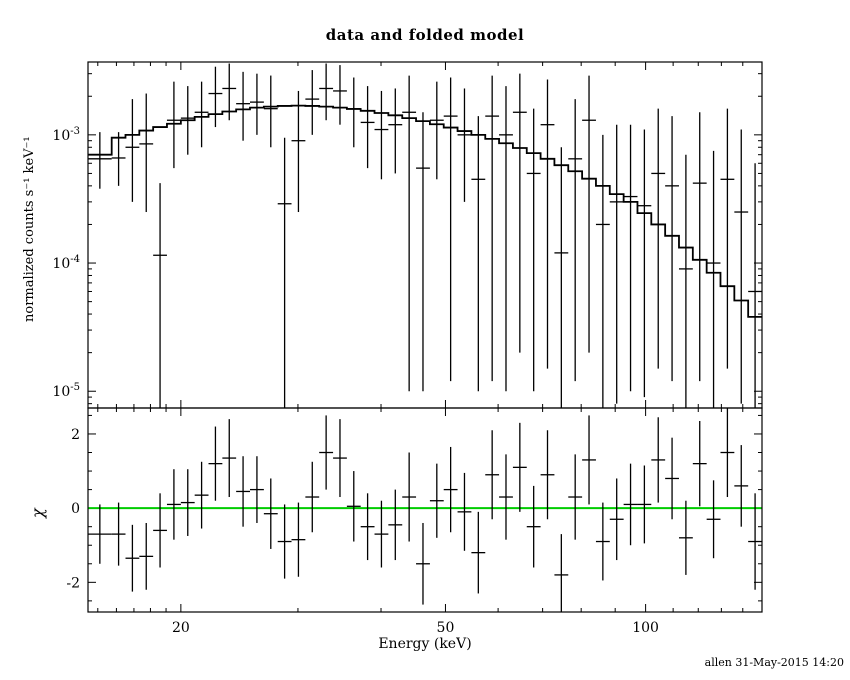 The width and height of the screenshot is (850, 680). I want to click on y-axis-label-chi: χ, so click(37, 513).